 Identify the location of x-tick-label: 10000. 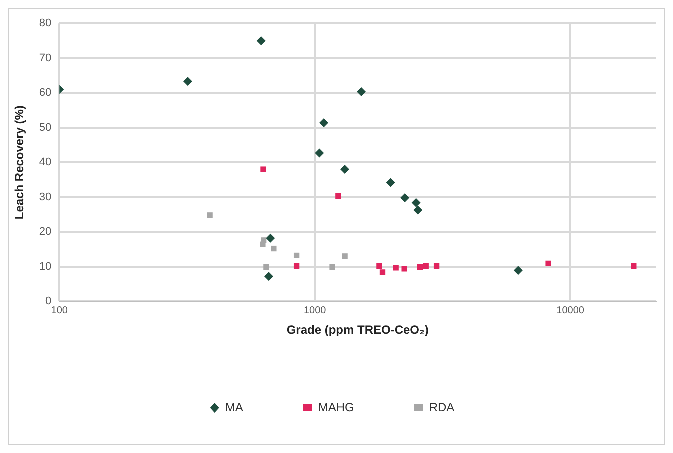
(570, 310).